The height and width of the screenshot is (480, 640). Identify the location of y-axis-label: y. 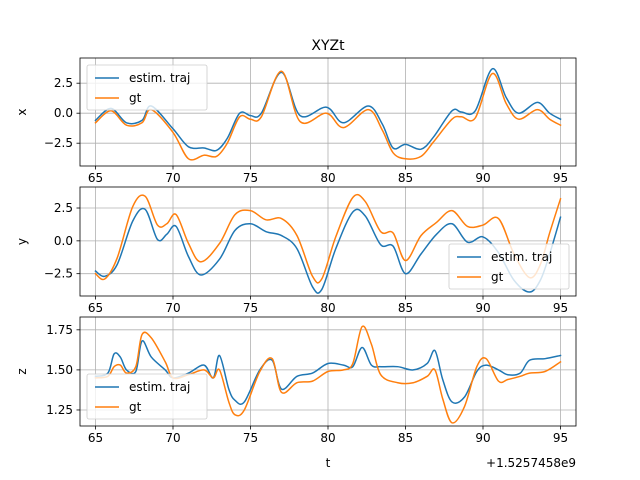
(22, 241).